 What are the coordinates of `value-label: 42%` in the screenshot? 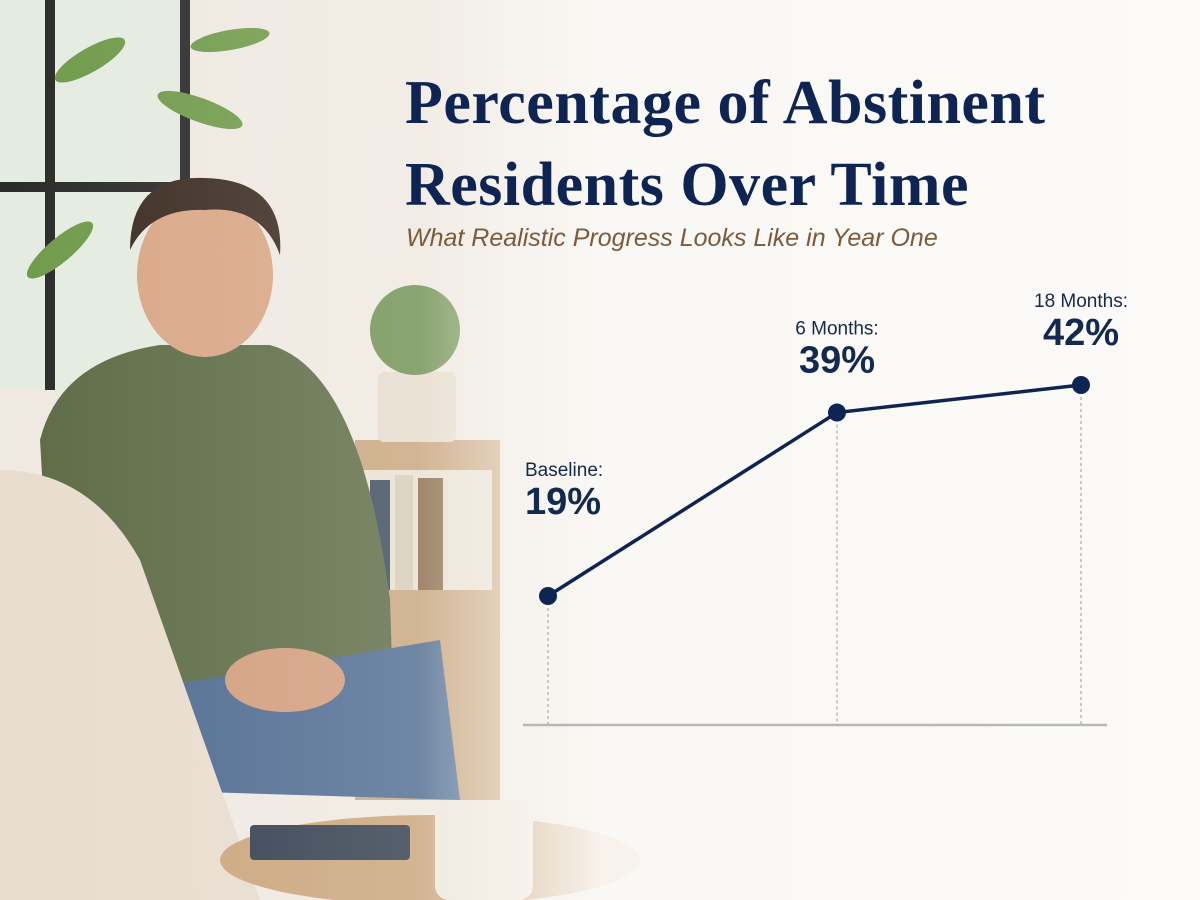 It's located at (1081, 333).